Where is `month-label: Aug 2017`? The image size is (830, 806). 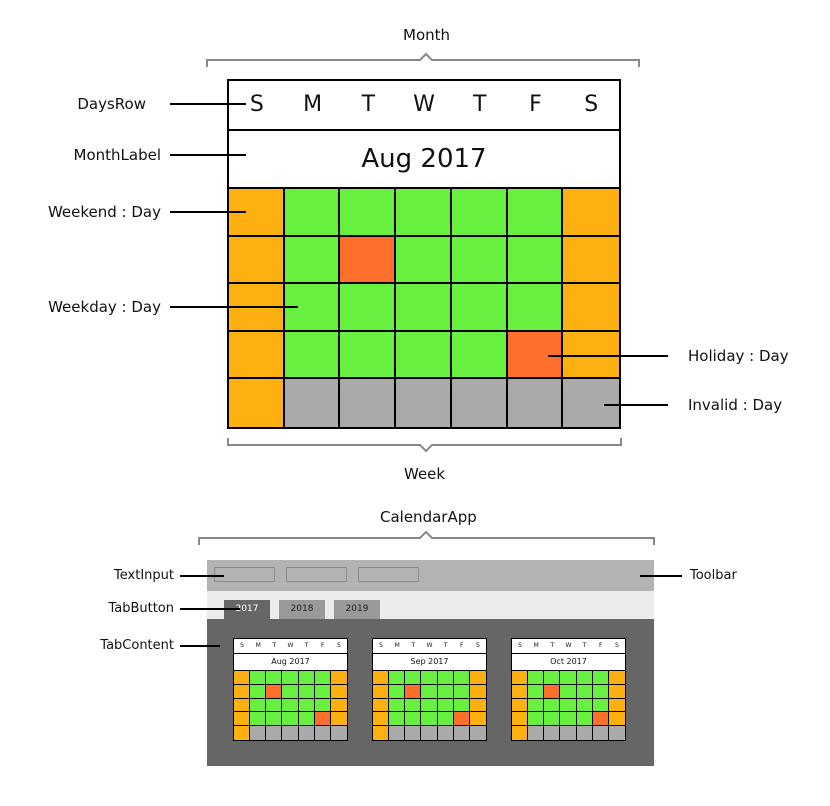
month-label: Aug 2017 is located at coordinates (424, 160).